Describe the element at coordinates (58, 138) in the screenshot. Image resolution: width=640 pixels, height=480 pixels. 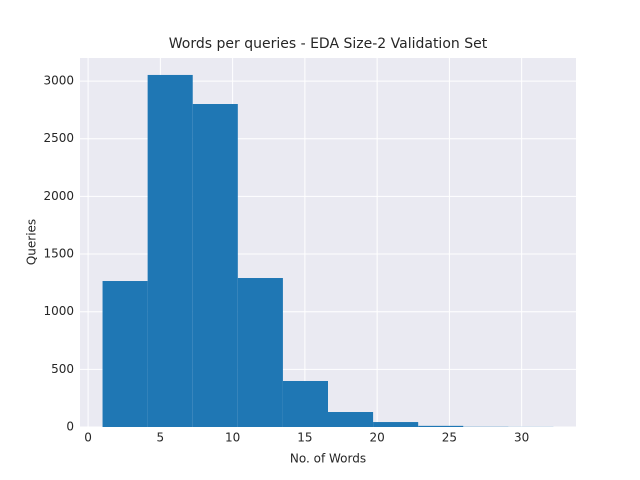
I see `y-tick-label: 2500` at that location.